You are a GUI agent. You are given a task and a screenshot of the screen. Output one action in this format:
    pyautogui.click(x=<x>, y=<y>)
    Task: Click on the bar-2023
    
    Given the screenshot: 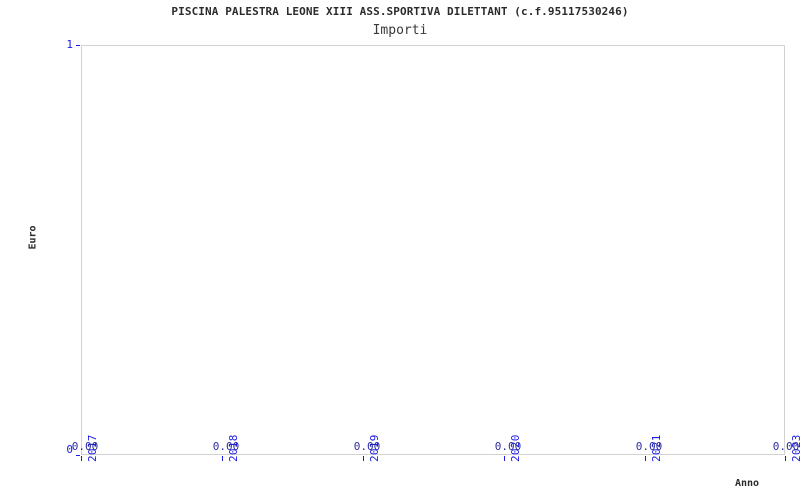 What is the action you would take?
    pyautogui.click(x=785, y=454)
    